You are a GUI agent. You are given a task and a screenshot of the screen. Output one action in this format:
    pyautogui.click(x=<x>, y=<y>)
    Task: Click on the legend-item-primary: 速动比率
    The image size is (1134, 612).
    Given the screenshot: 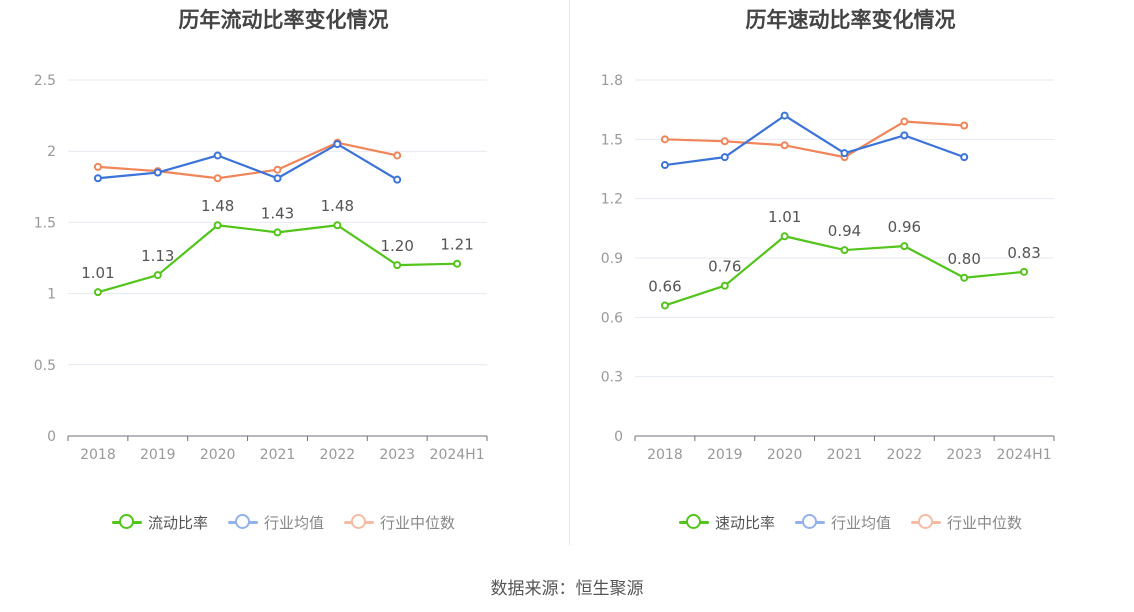 What is the action you would take?
    pyautogui.click(x=726, y=522)
    